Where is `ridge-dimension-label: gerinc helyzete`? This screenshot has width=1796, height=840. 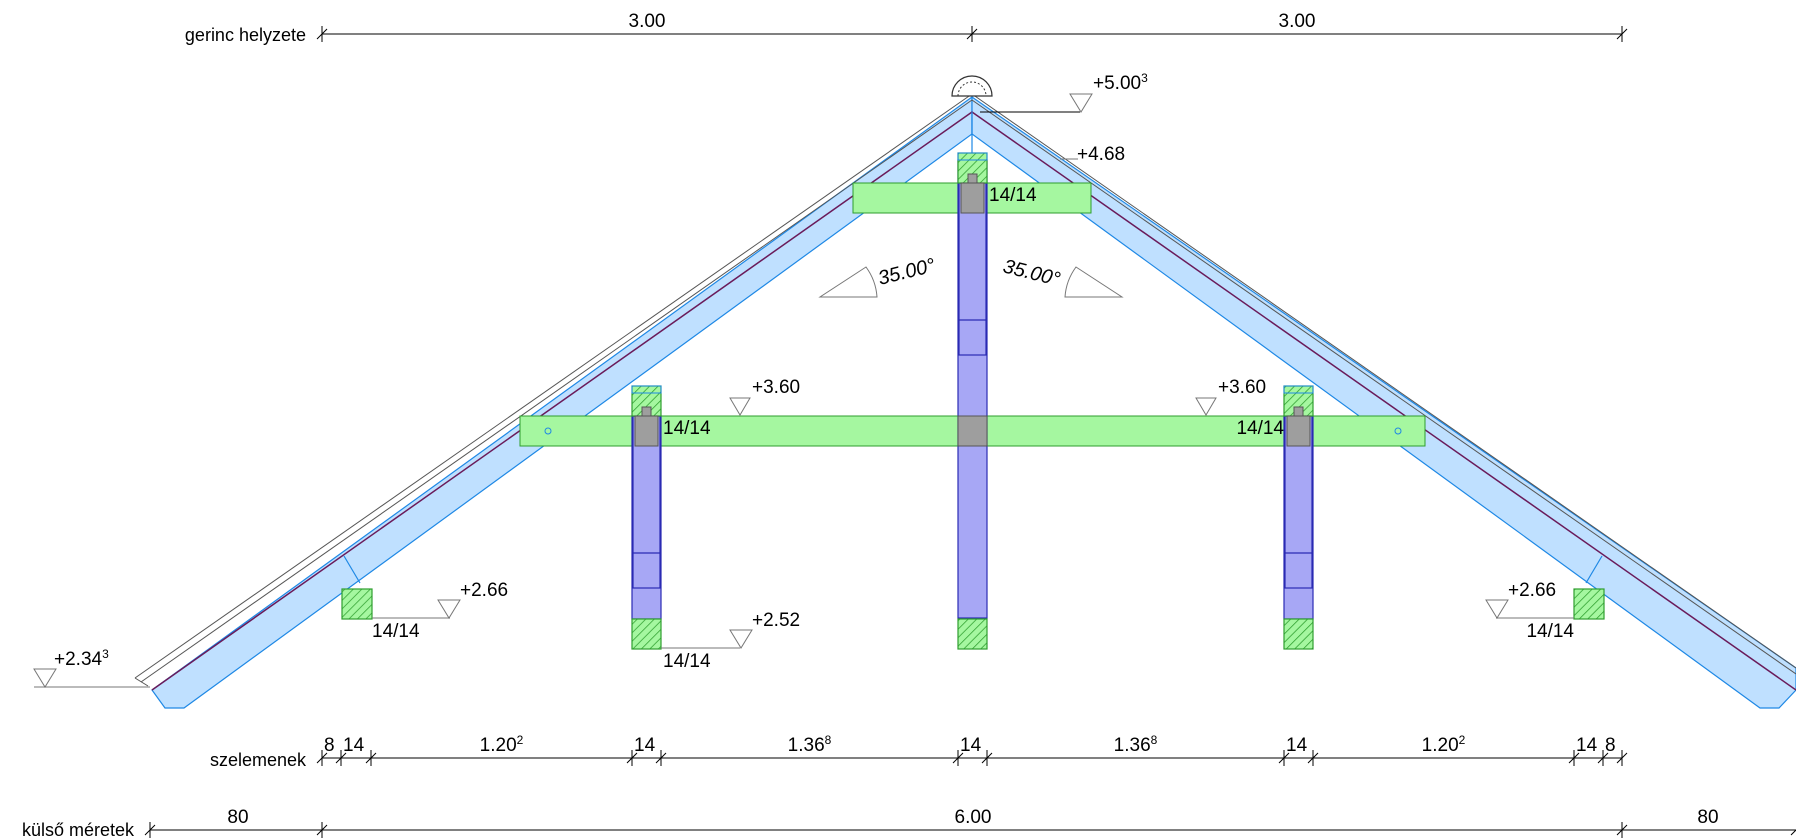
ridge-dimension-label: gerinc helyzete is located at coordinates (245, 35).